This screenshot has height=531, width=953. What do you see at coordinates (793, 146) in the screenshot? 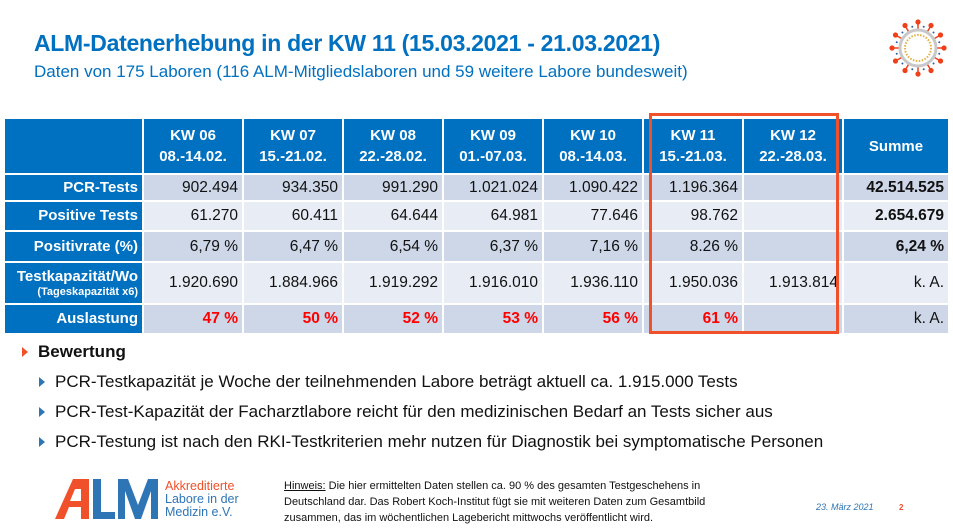
I see `column-header: KW 12 22.-28.03.` at bounding box center [793, 146].